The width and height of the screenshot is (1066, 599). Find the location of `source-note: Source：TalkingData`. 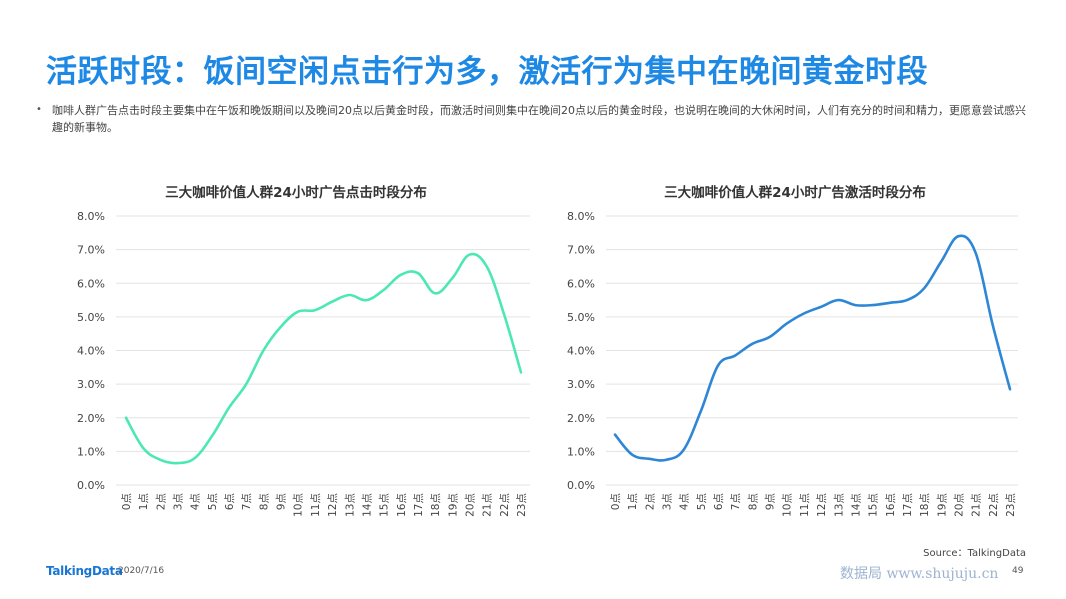

source-note: Source：TalkingData is located at coordinates (974, 553).